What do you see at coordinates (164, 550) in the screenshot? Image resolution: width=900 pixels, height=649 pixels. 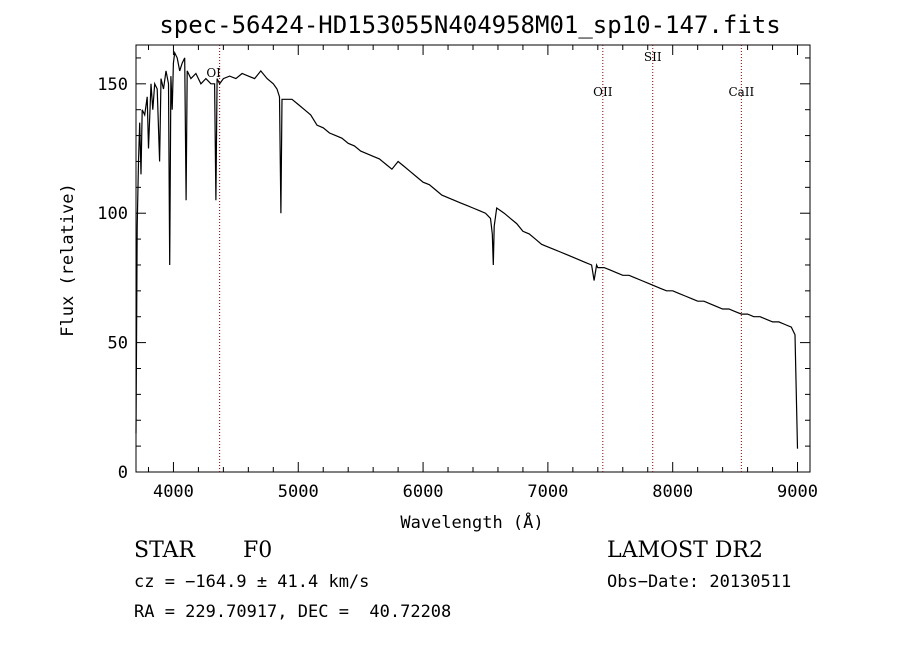 I see `object-class: STAR` at bounding box center [164, 550].